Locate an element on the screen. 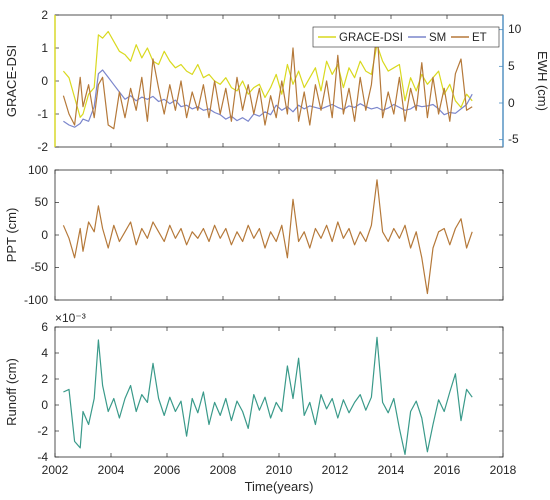  panel-1-ytick-neg1: -1 is located at coordinates (42, 114).